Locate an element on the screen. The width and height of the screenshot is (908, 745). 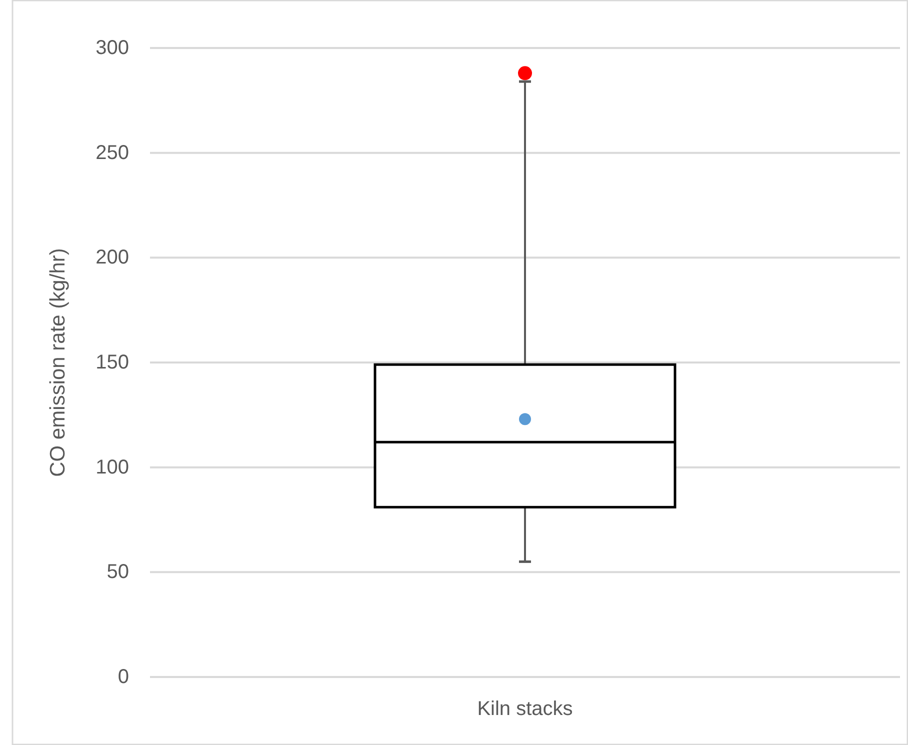
y-tick-label: 50 is located at coordinates (117, 572).